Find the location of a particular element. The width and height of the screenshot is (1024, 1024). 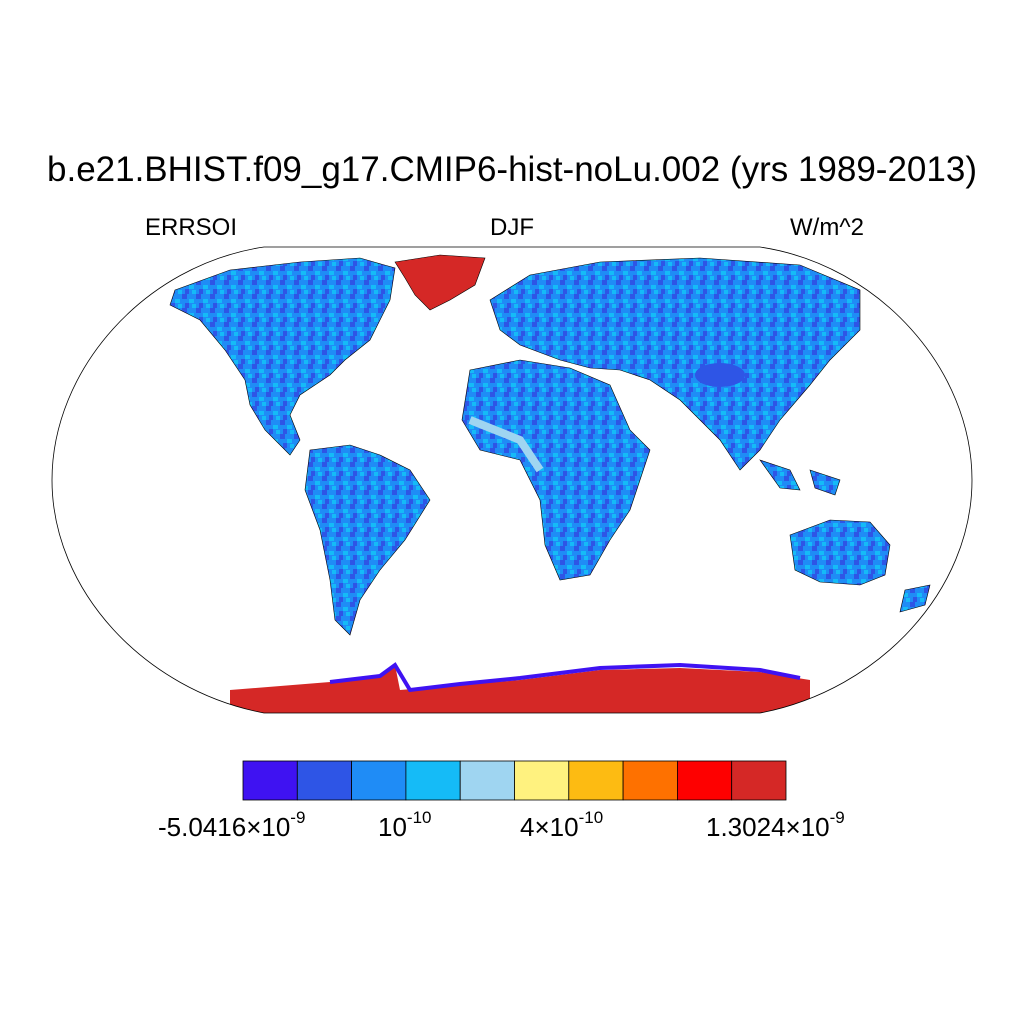

south-america is located at coordinates (367, 540).